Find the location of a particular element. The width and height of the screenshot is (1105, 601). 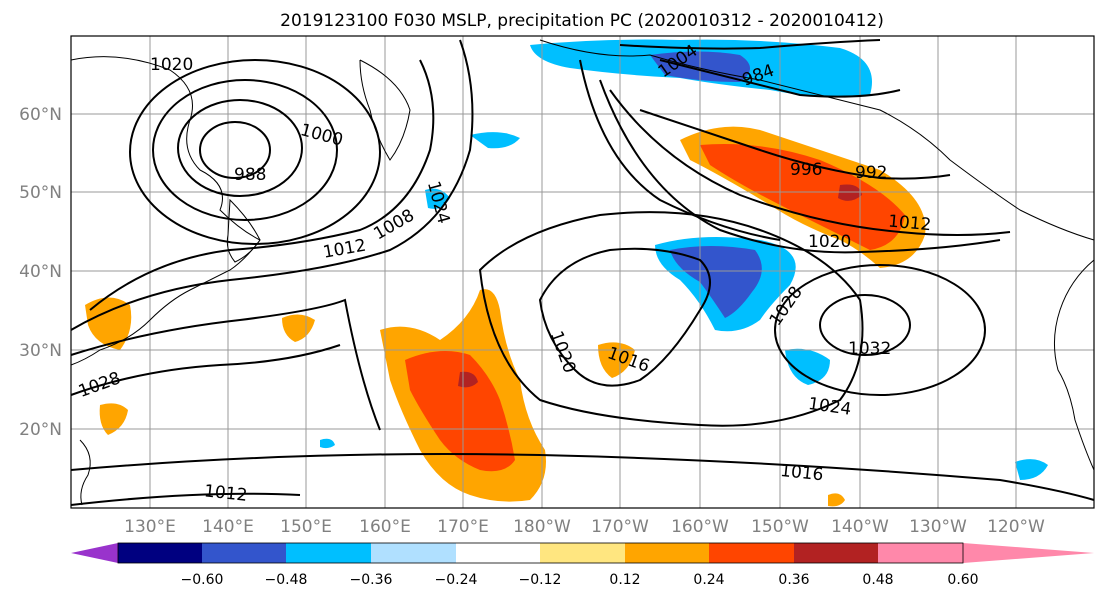

lat-label-30n: 30°N is located at coordinates (40, 351).